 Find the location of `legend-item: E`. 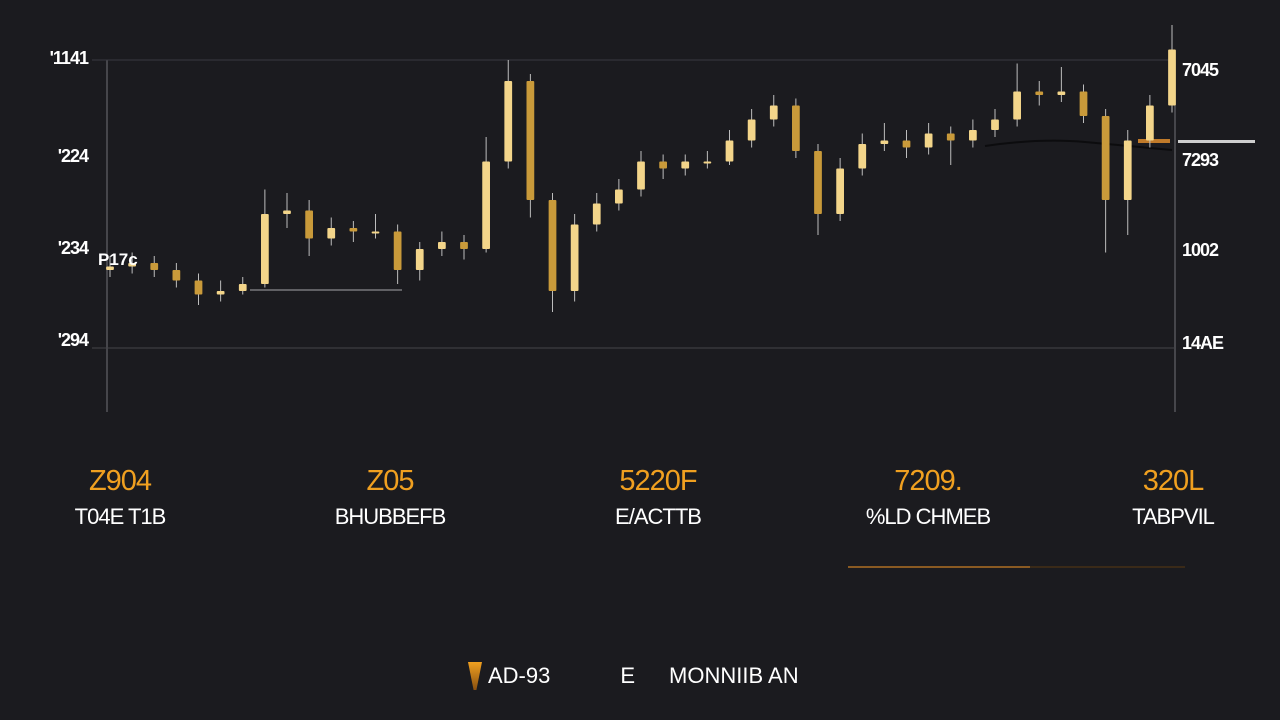

legend-item: E is located at coordinates (628, 675).